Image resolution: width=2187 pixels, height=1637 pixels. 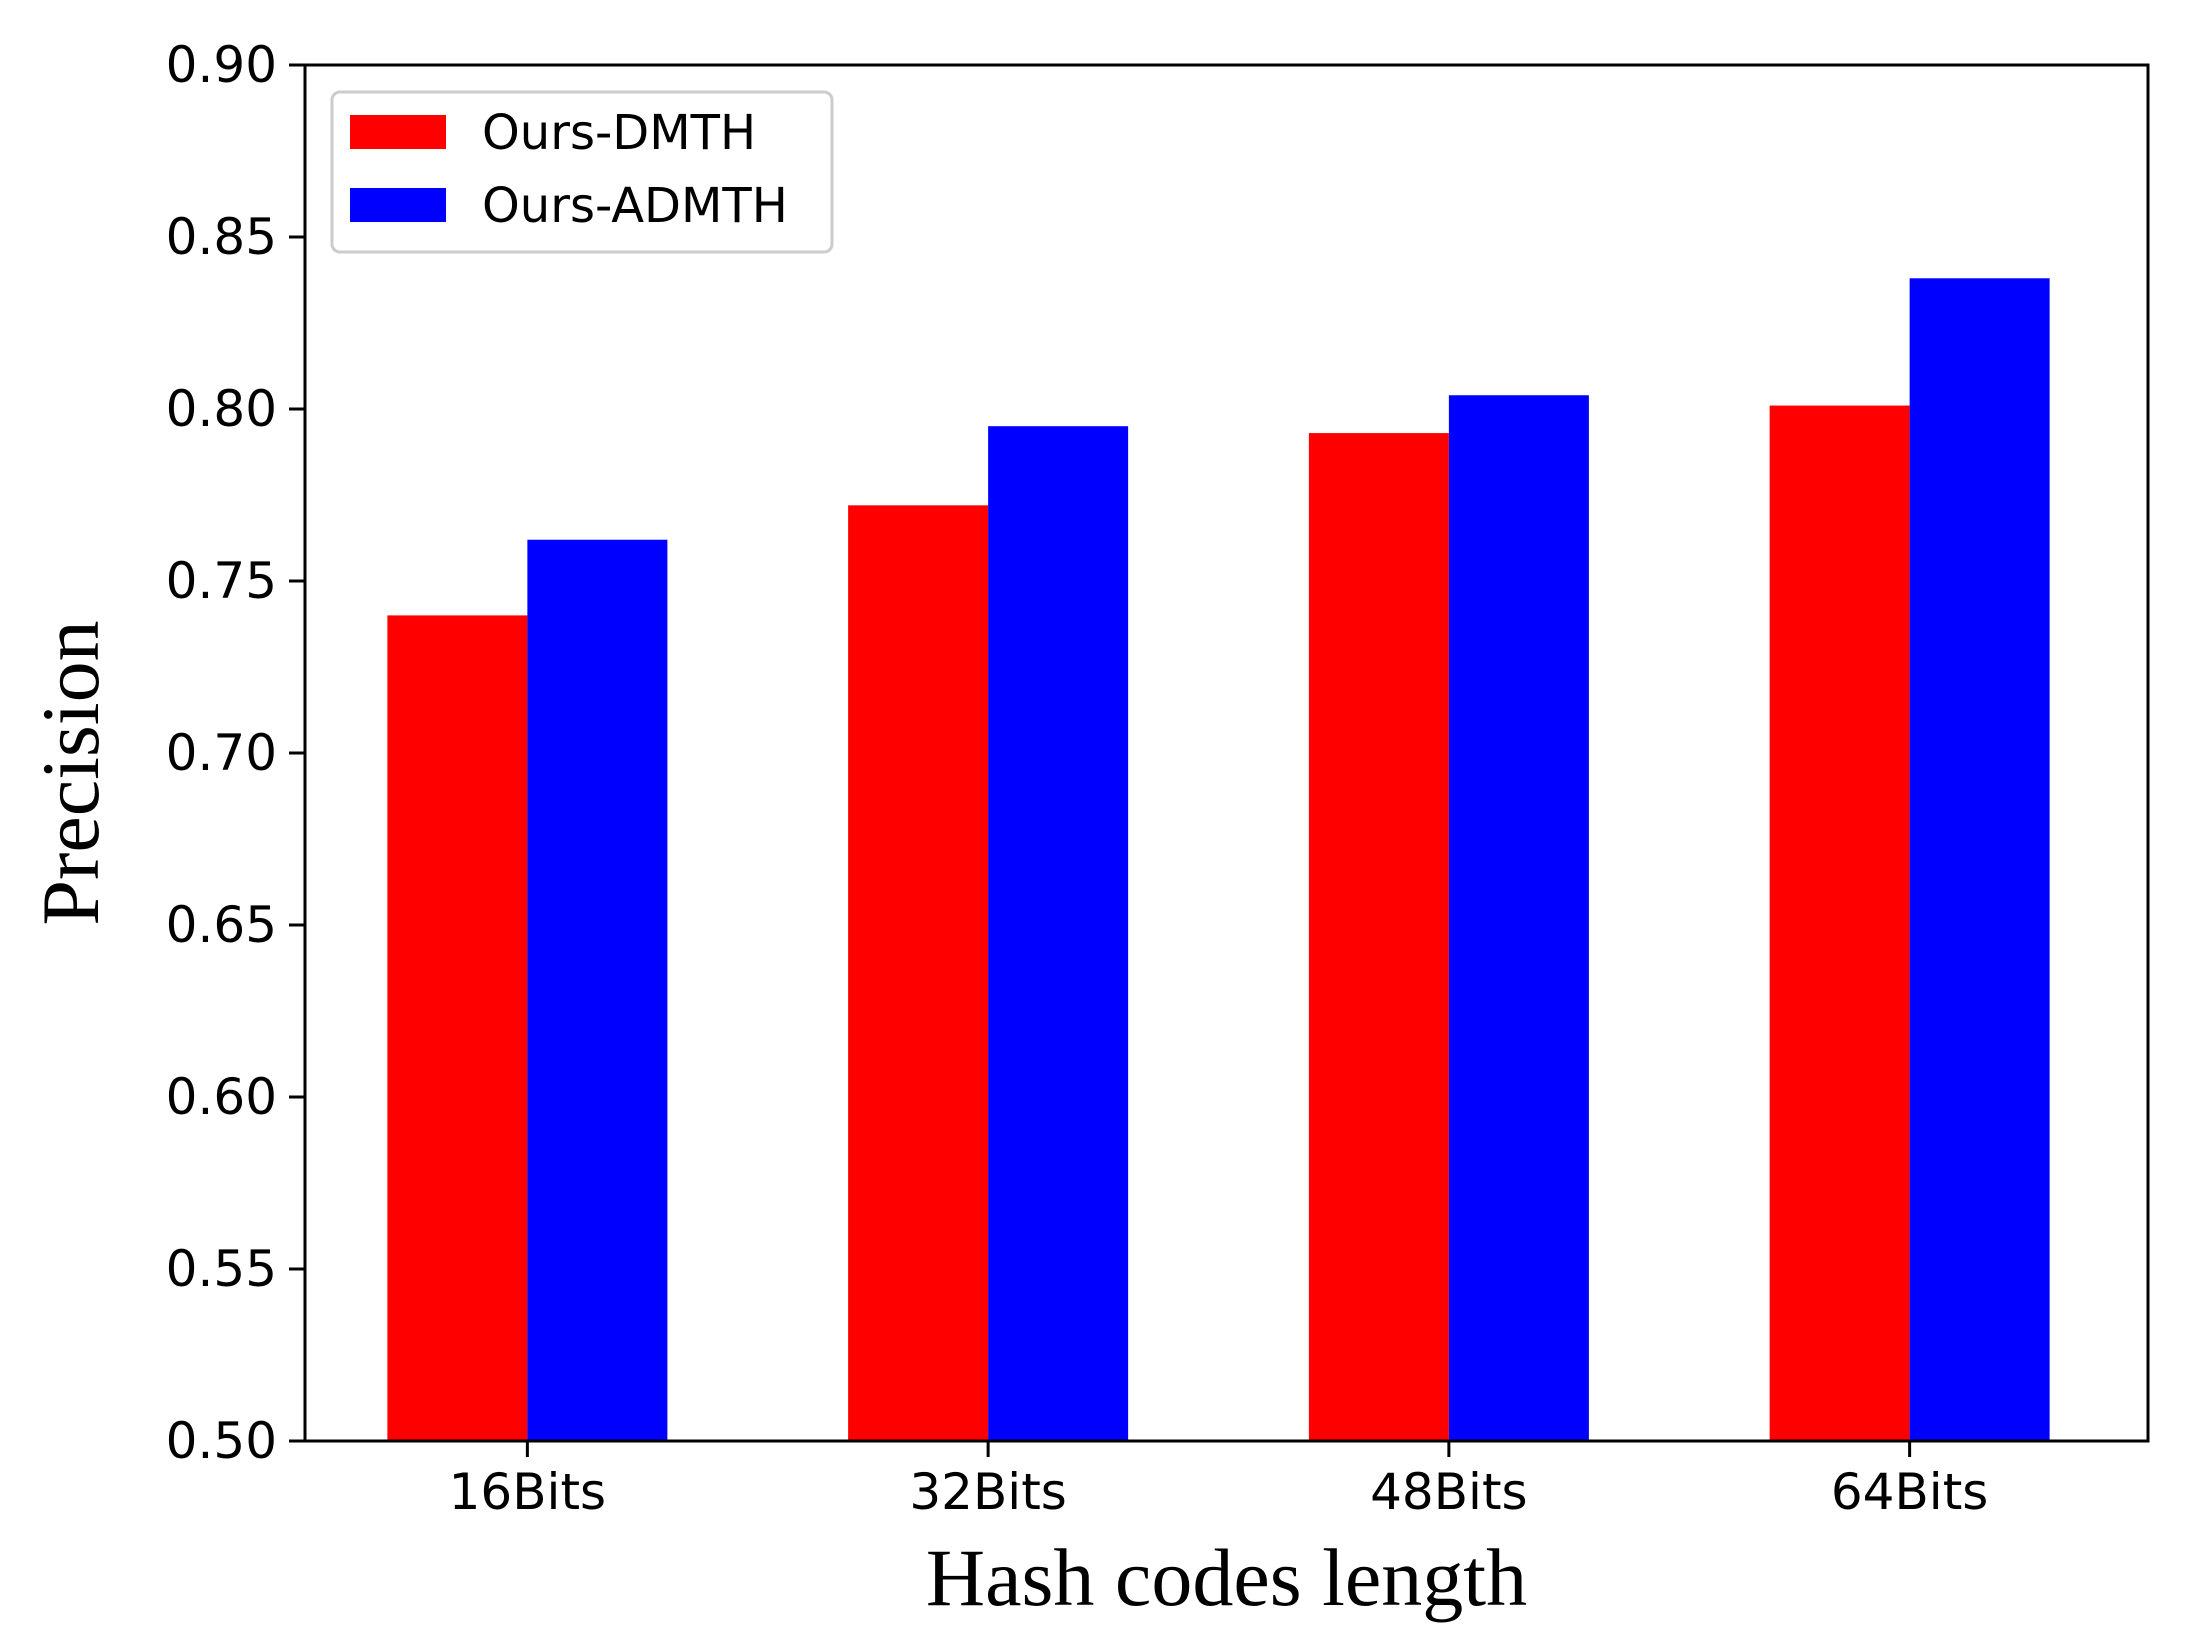 What do you see at coordinates (987, 1492) in the screenshot?
I see `x-tick-label-1: 32Bits` at bounding box center [987, 1492].